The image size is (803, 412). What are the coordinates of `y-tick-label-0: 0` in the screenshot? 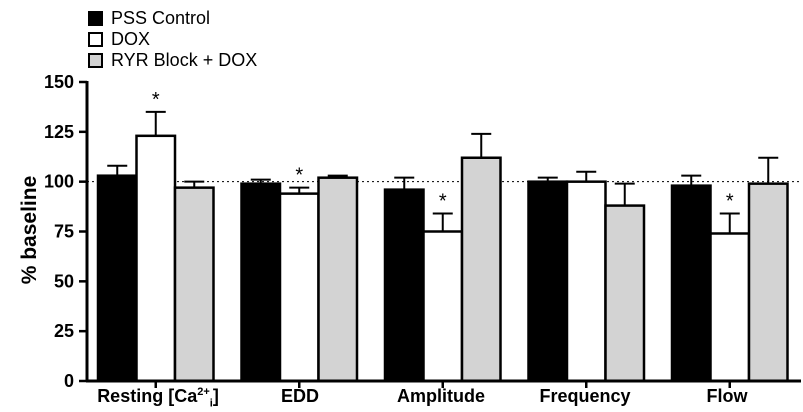 It's located at (69, 381).